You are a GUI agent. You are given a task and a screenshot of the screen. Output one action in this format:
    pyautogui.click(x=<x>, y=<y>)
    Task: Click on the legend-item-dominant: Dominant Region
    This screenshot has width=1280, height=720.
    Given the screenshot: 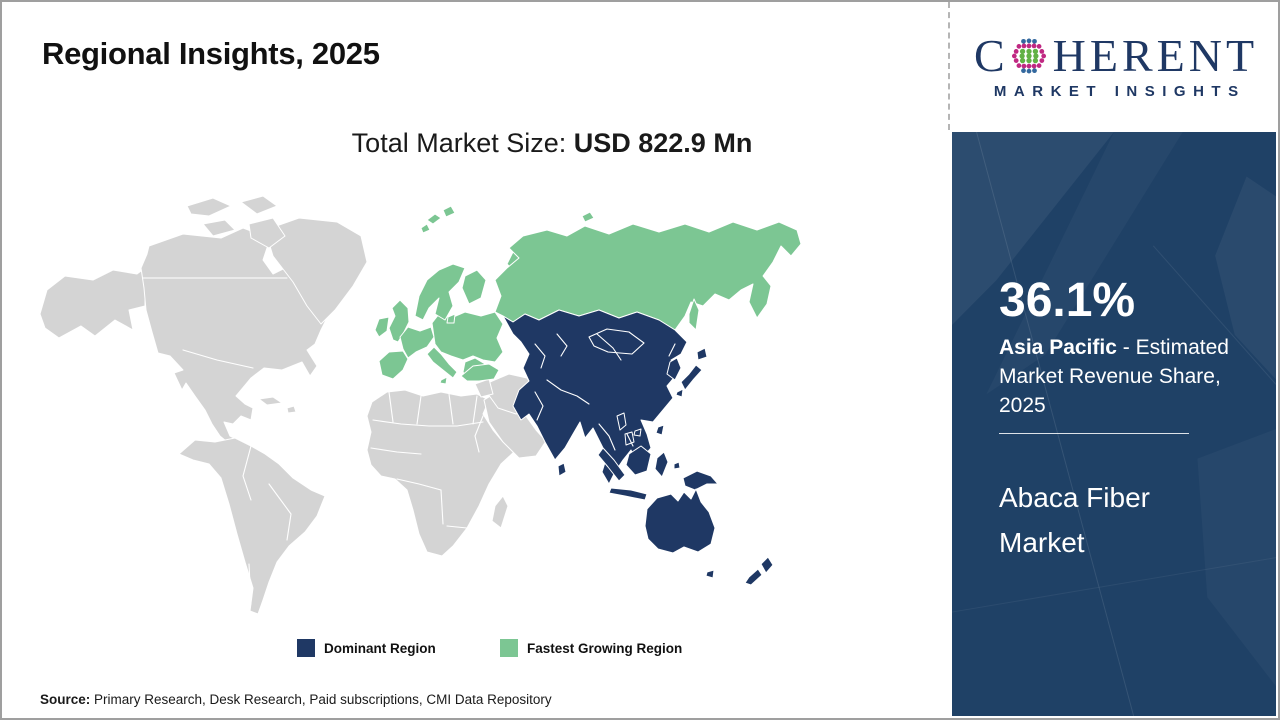 What is the action you would take?
    pyautogui.click(x=366, y=648)
    